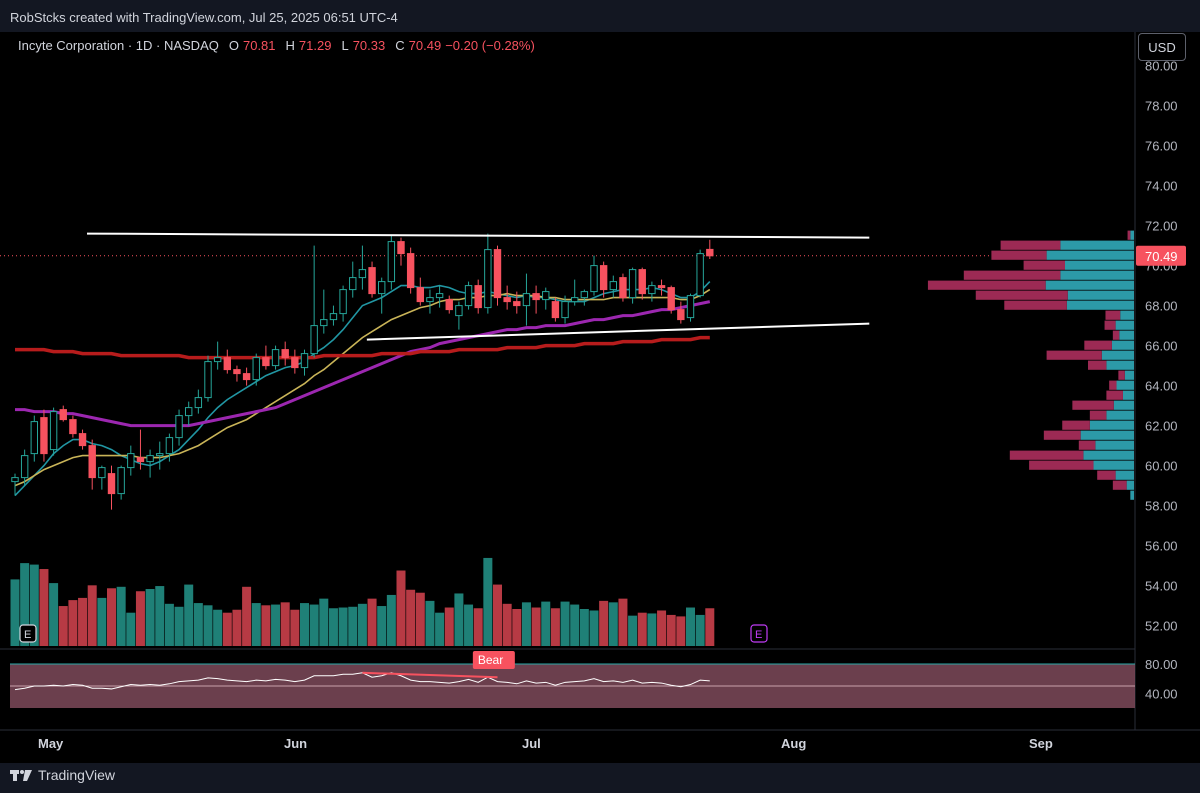 Image resolution: width=1200 pixels, height=793 pixels. Describe the element at coordinates (1161, 306) in the screenshot. I see `price-tick-label: 68.00` at that location.